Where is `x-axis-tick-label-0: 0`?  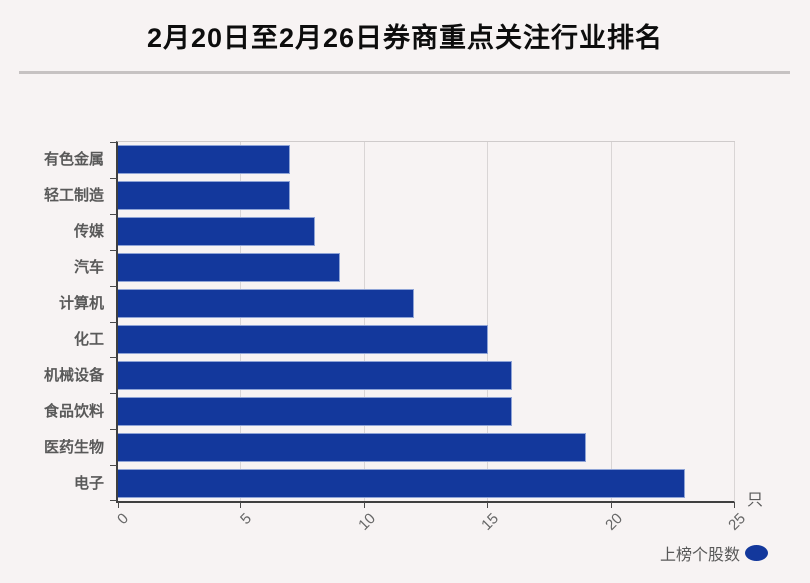 x-axis-tick-label-0: 0 is located at coordinates (123, 519).